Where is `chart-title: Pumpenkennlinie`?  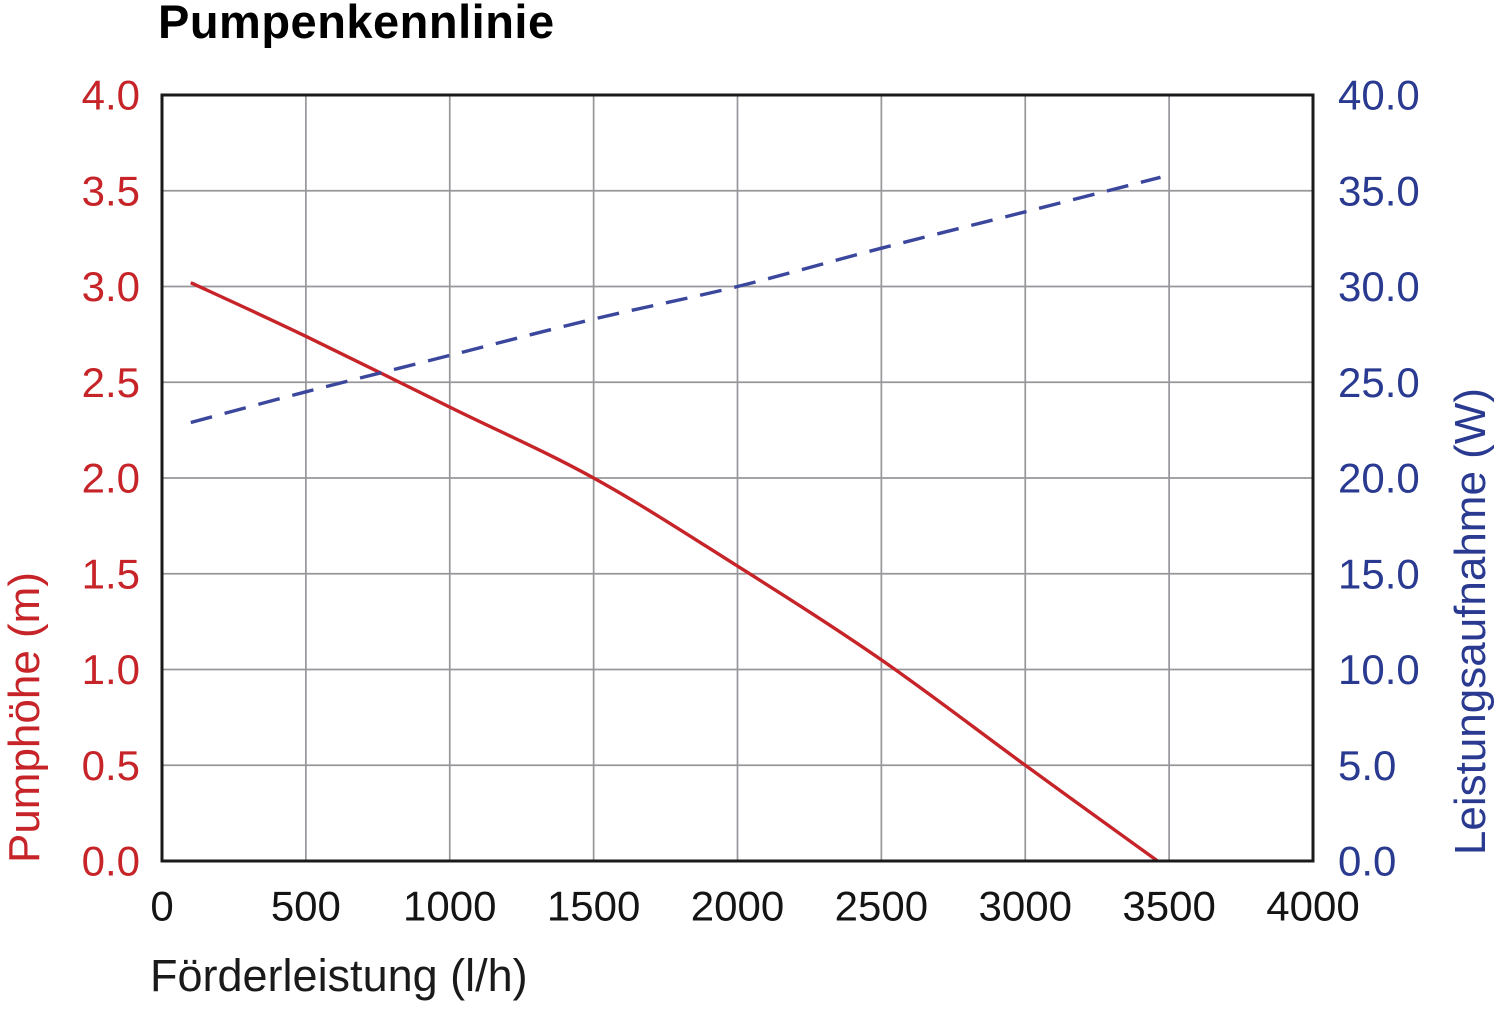 chart-title: Pumpenkennlinie is located at coordinates (356, 24).